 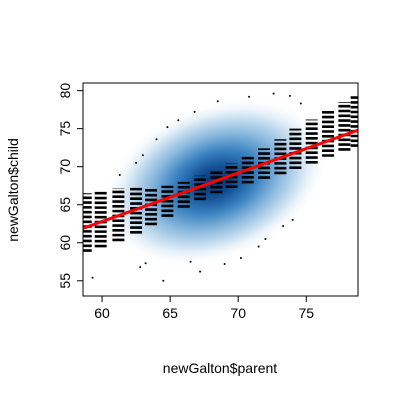 I want to click on x-tick-label: 65, so click(x=170, y=313).